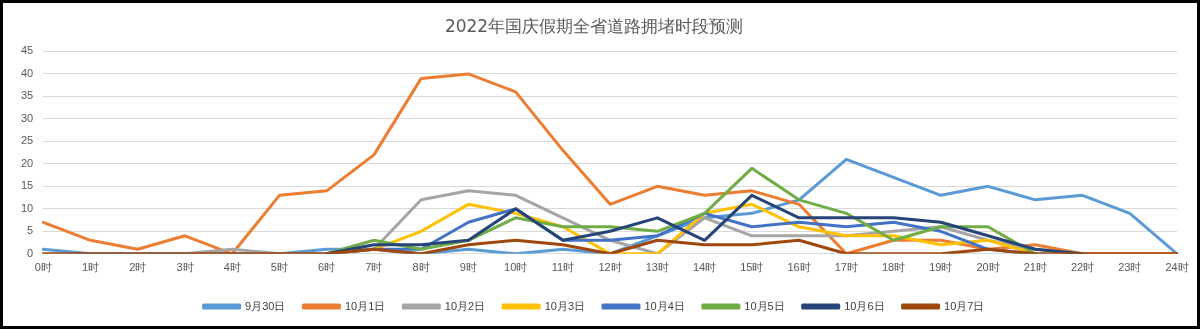  I want to click on y-tick-label: 40, so click(27, 72).